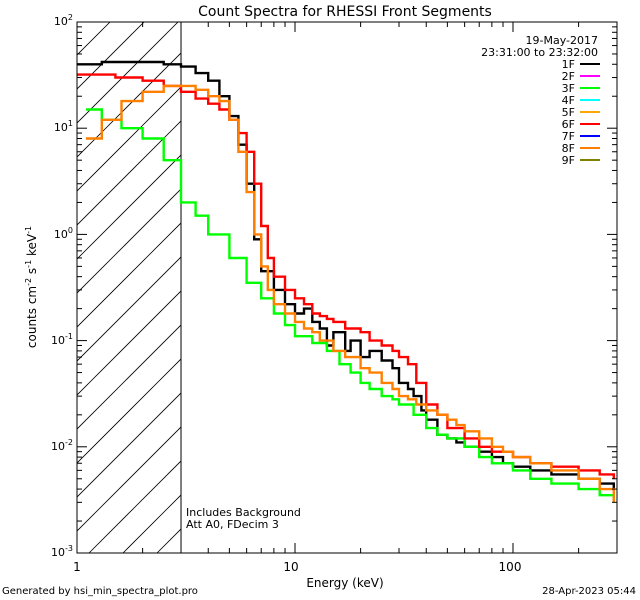  What do you see at coordinates (62, 445) in the screenshot?
I see `y-tick-label-1e-2: 10⁻²` at bounding box center [62, 445].